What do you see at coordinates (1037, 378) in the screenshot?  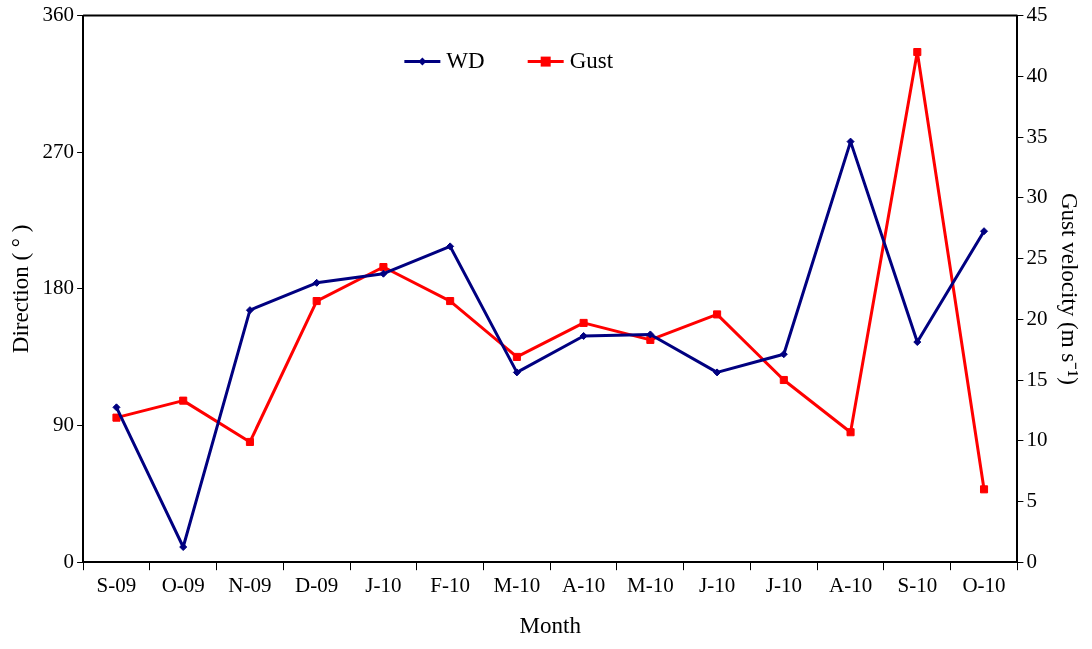 I see `y2-tick-label: 15` at bounding box center [1037, 378].